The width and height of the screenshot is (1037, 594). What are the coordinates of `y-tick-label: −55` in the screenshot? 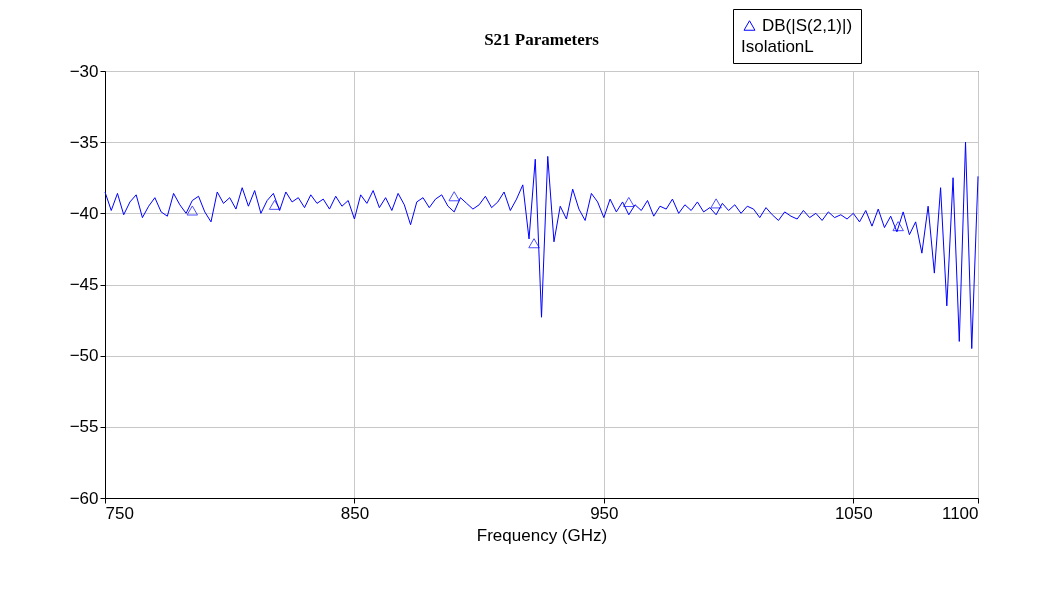 It's located at (84, 427).